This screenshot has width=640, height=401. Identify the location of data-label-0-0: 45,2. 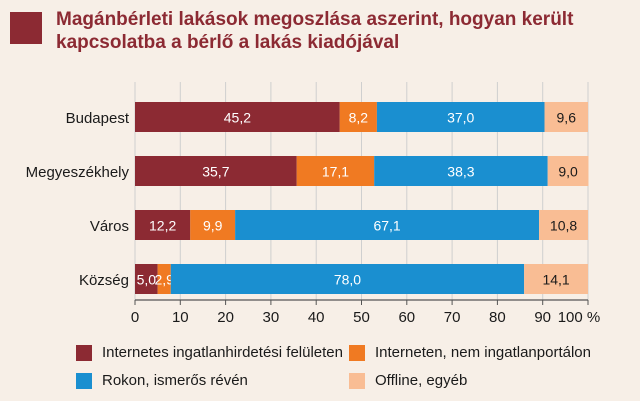
(237, 118).